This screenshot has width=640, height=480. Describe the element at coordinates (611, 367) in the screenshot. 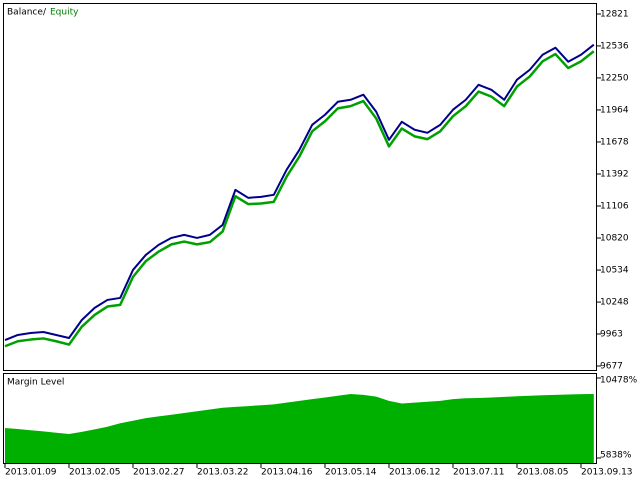

I see `y-tick-label: 9677` at that location.